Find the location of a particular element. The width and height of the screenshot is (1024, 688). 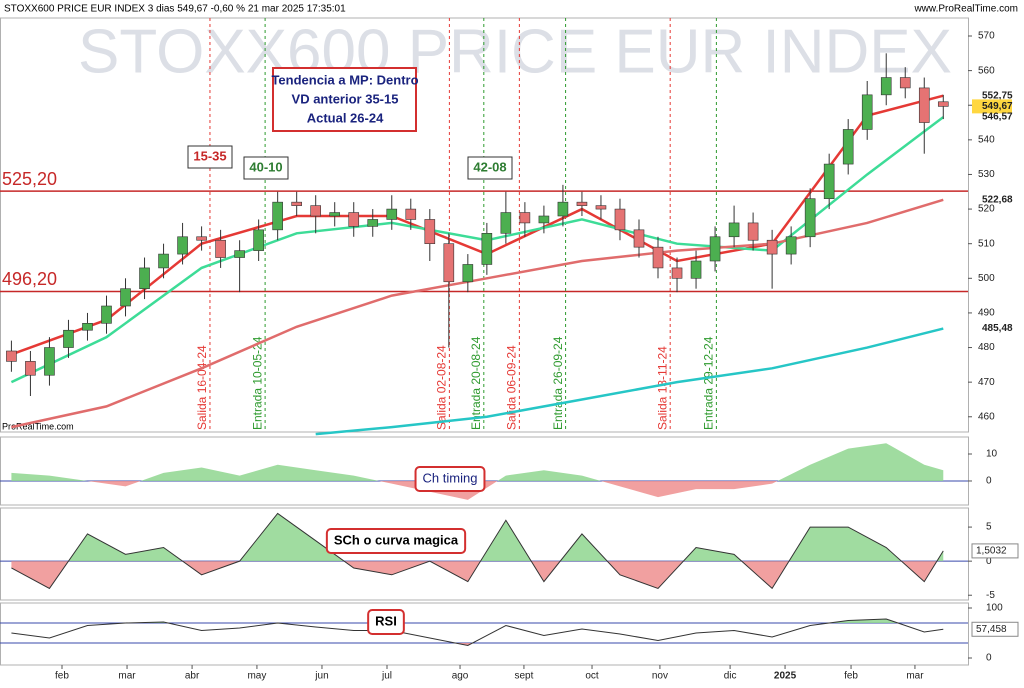

price-label-box is located at coordinates (992, 106).